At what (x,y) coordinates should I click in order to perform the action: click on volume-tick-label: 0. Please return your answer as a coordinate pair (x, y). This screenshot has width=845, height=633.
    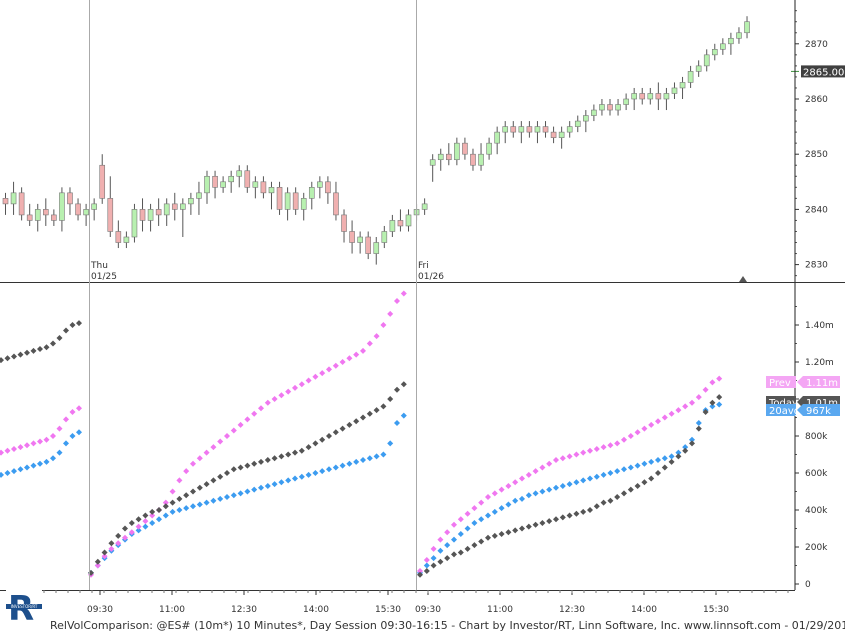
    Looking at the image, I should click on (808, 585).